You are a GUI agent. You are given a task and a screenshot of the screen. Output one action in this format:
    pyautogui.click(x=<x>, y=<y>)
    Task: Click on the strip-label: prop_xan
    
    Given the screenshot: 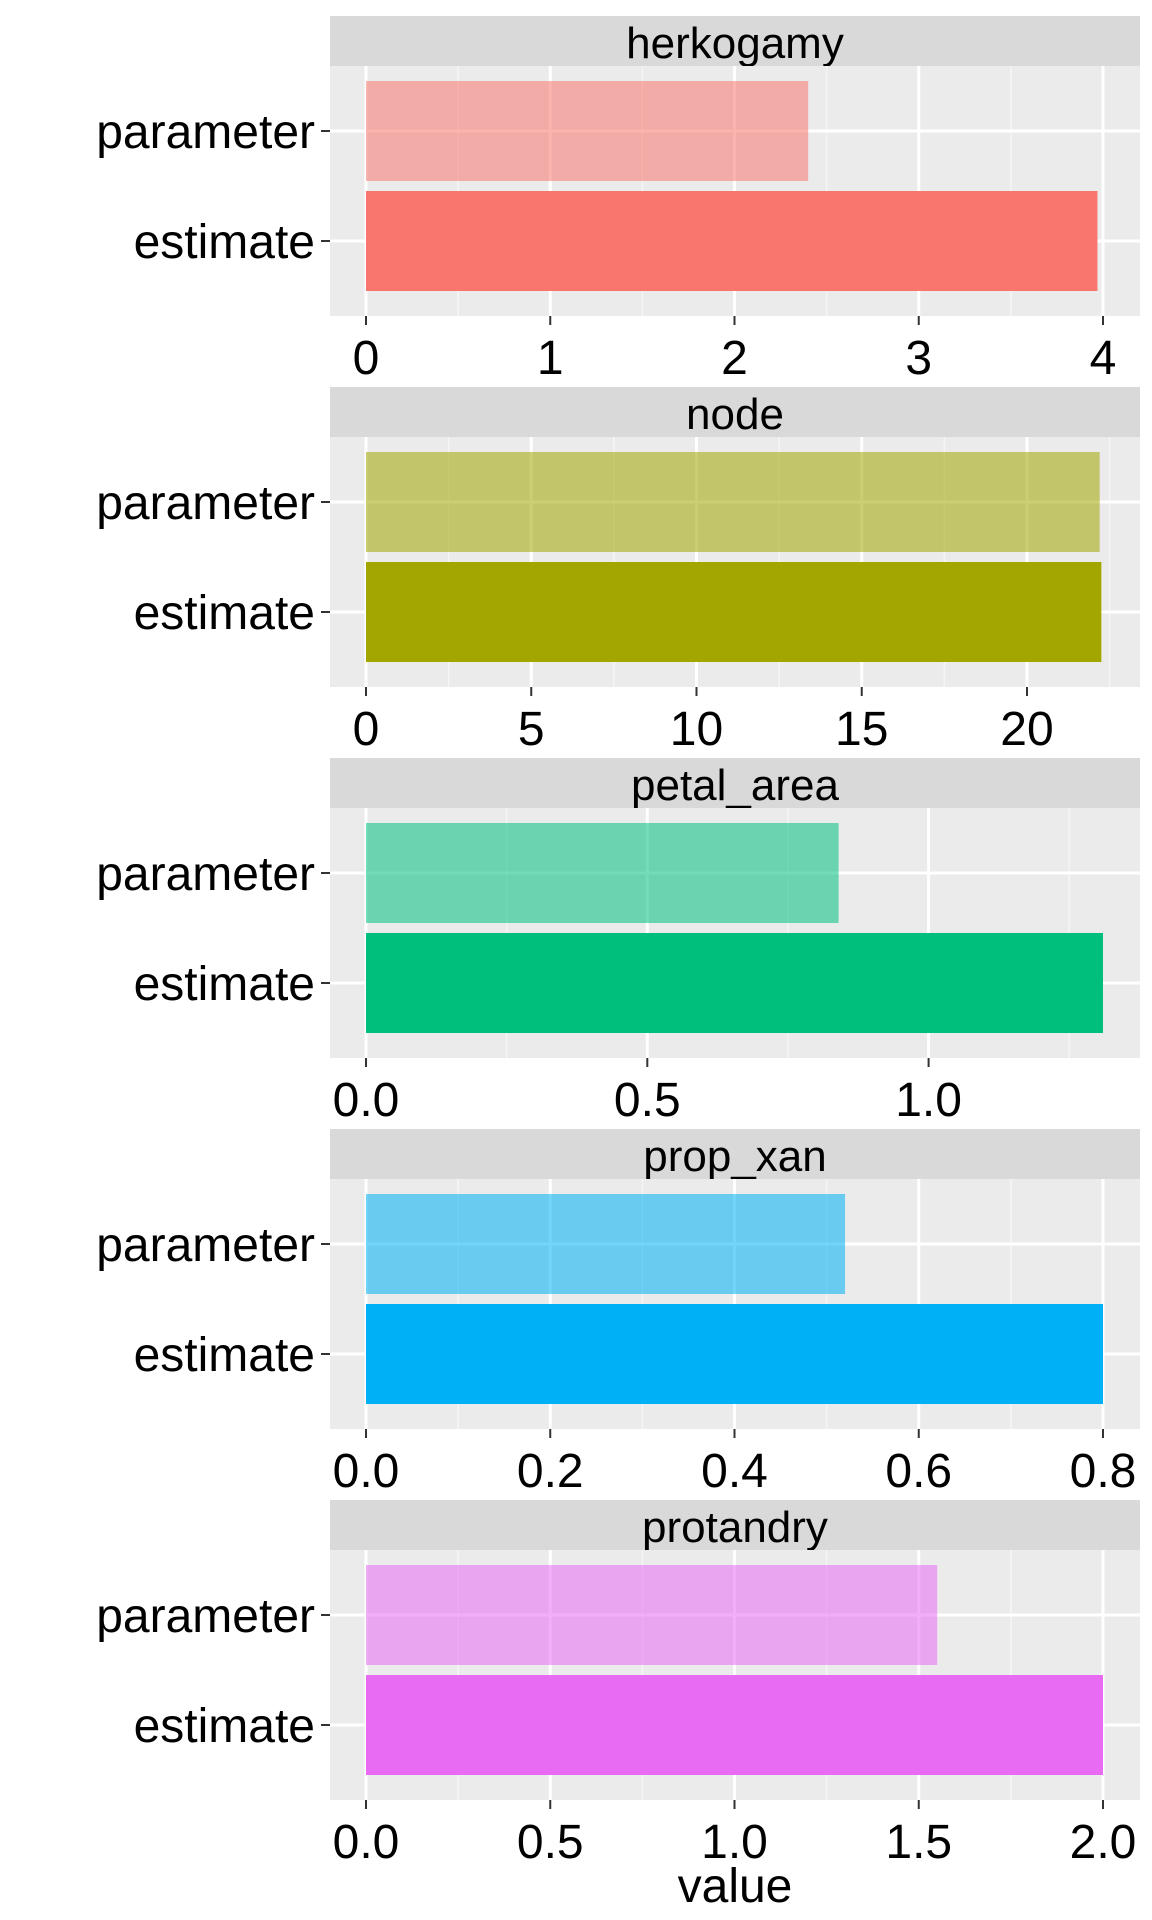 What is the action you would take?
    pyautogui.click(x=734, y=1156)
    